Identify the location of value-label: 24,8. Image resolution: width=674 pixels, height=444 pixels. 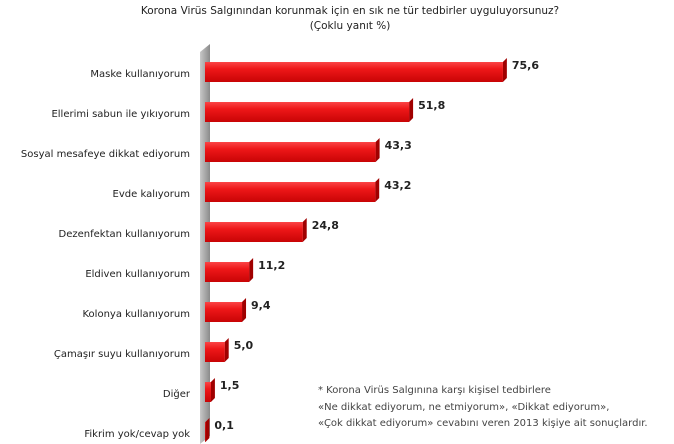
(325, 225).